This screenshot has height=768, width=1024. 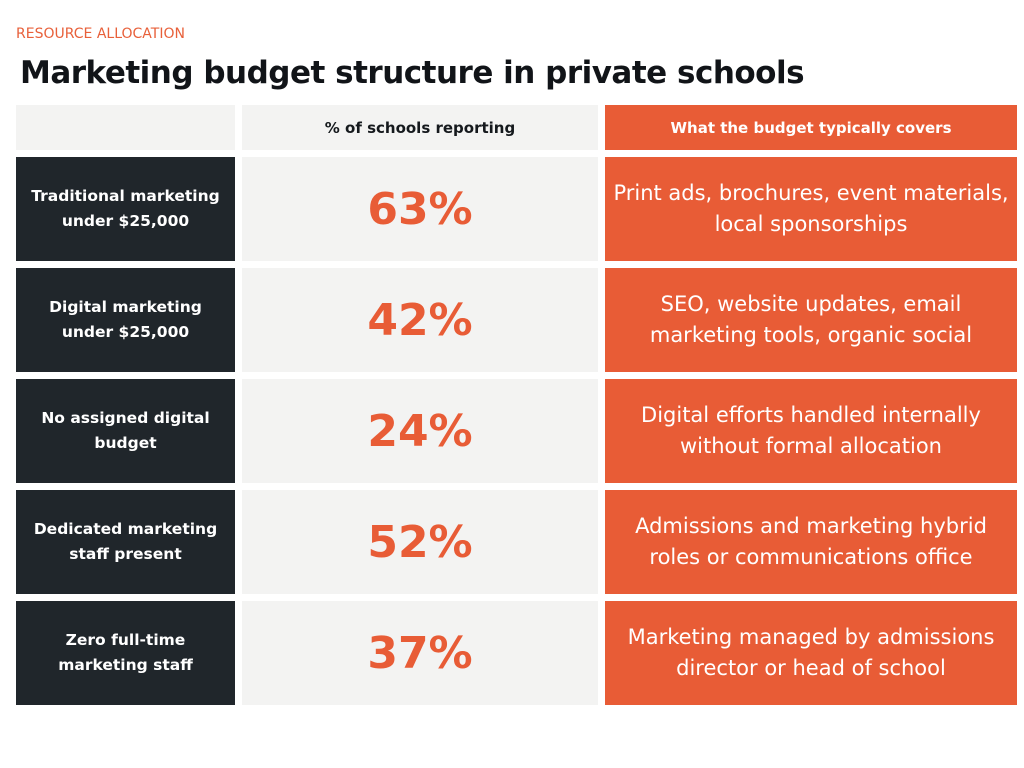 I want to click on percent-cell: 37%, so click(x=420, y=653).